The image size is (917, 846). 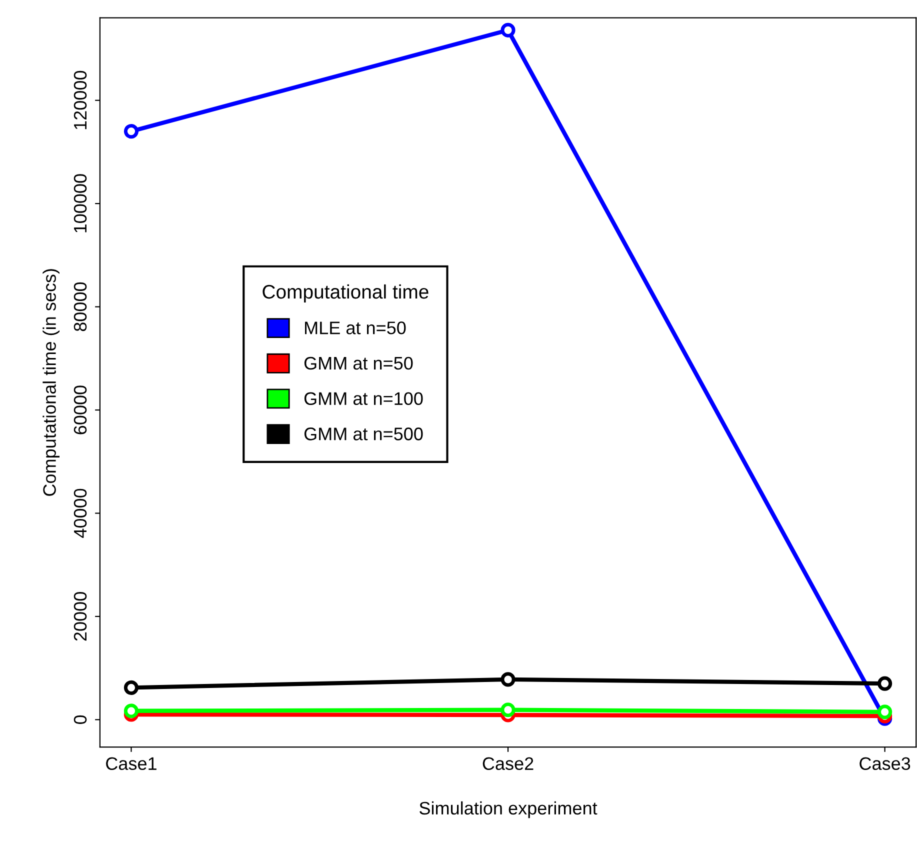 What do you see at coordinates (80, 410) in the screenshot?
I see `y-tick-label: 60000` at bounding box center [80, 410].